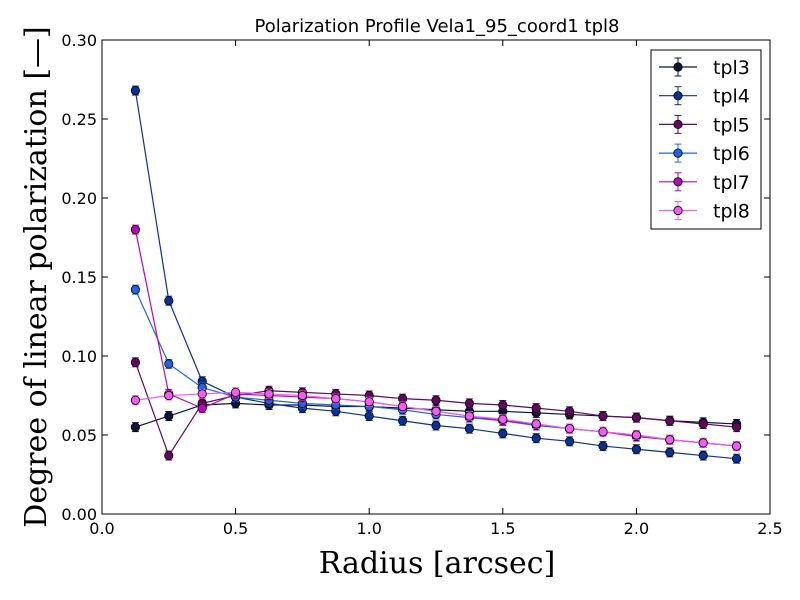 The height and width of the screenshot is (600, 800). Describe the element at coordinates (731, 125) in the screenshot. I see `legend-label: tpl5` at that location.